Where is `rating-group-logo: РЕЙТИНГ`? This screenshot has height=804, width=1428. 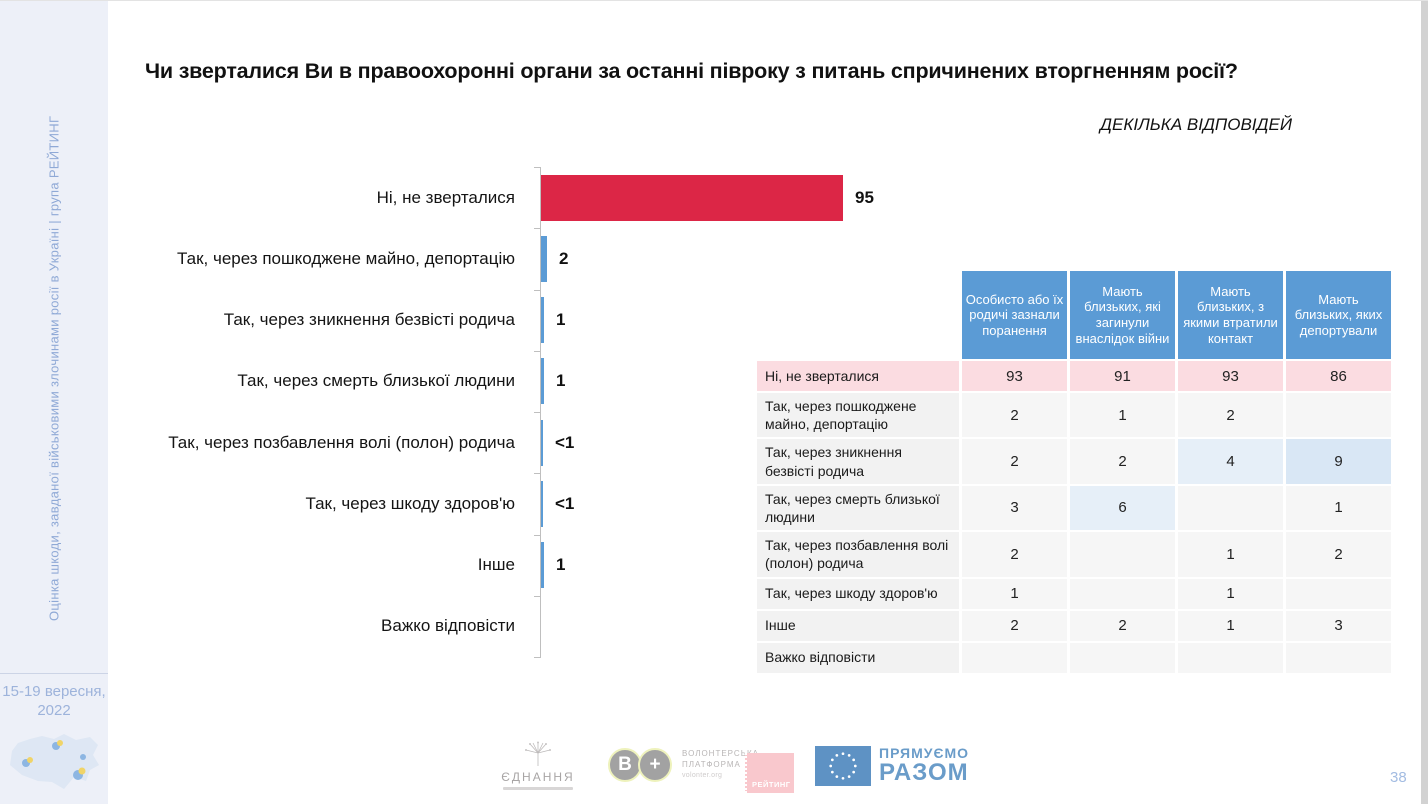
rating-group-logo: РЕЙТИНГ is located at coordinates (769, 773).